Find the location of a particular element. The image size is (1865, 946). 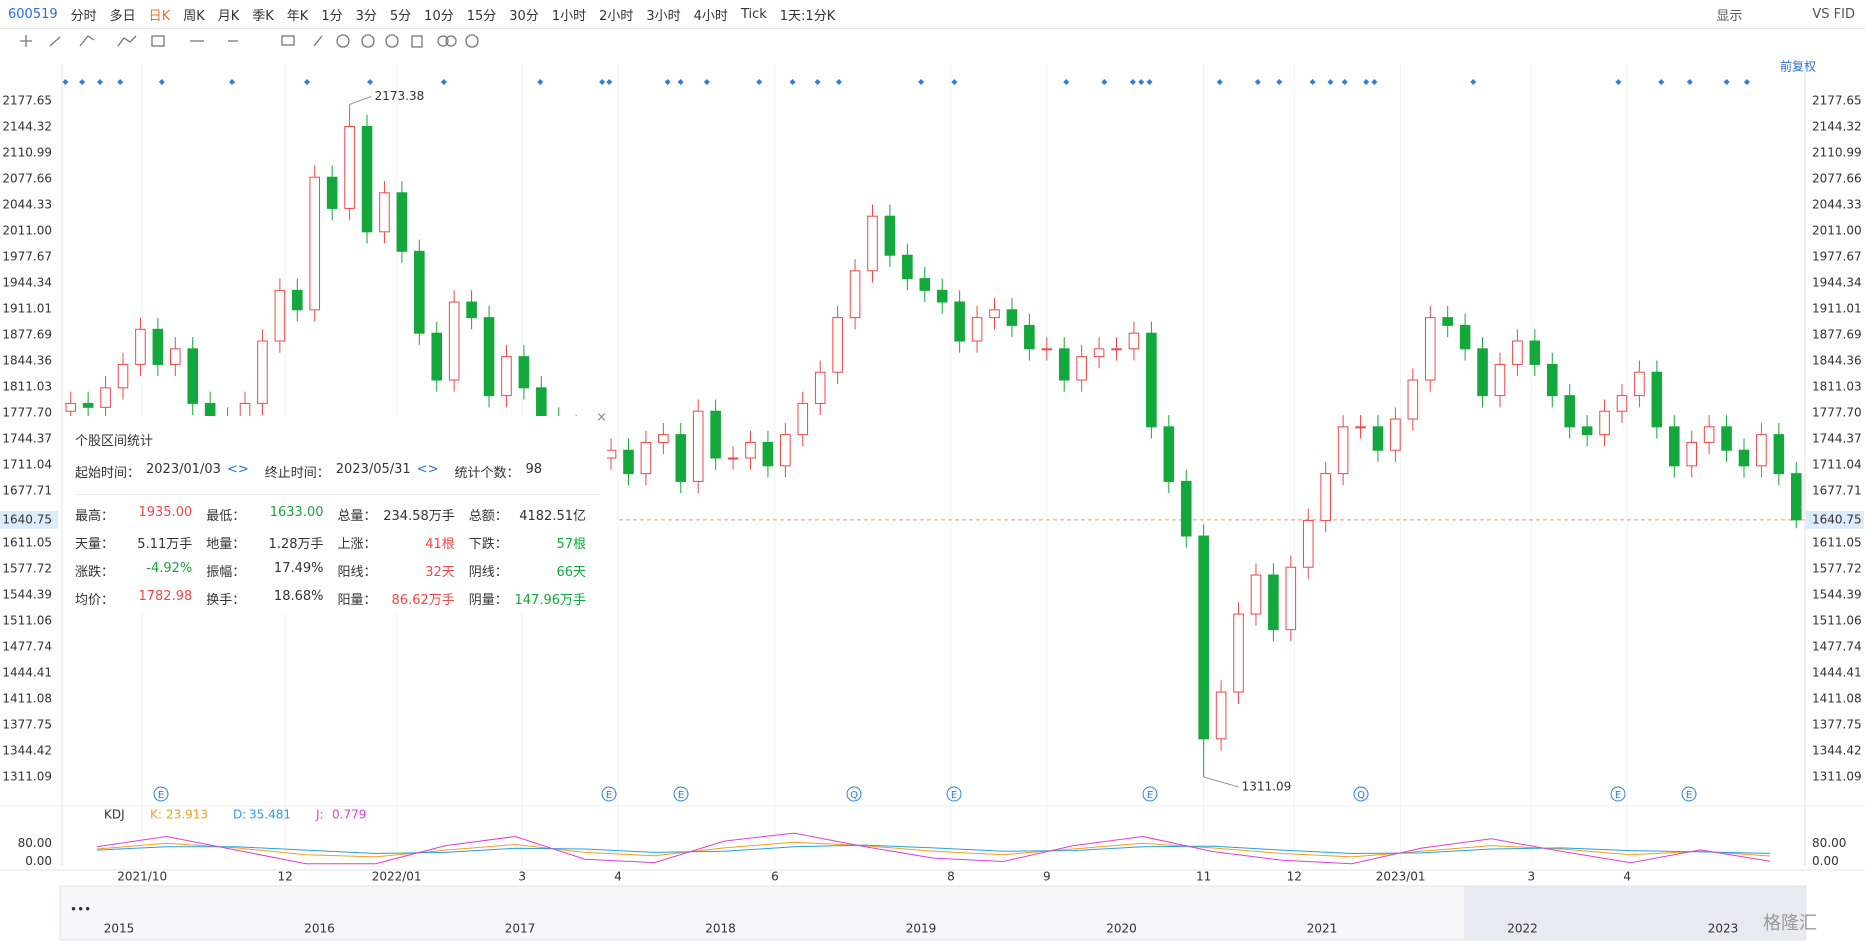

period-tab: 30分 is located at coordinates (524, 16).